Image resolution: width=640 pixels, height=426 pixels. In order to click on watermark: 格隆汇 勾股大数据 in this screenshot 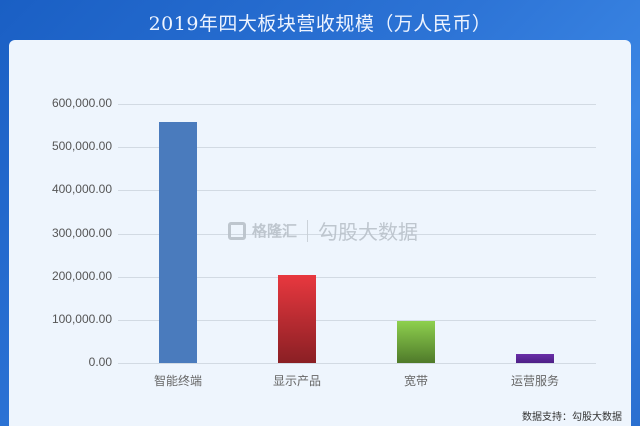, I will do `click(323, 230)`.